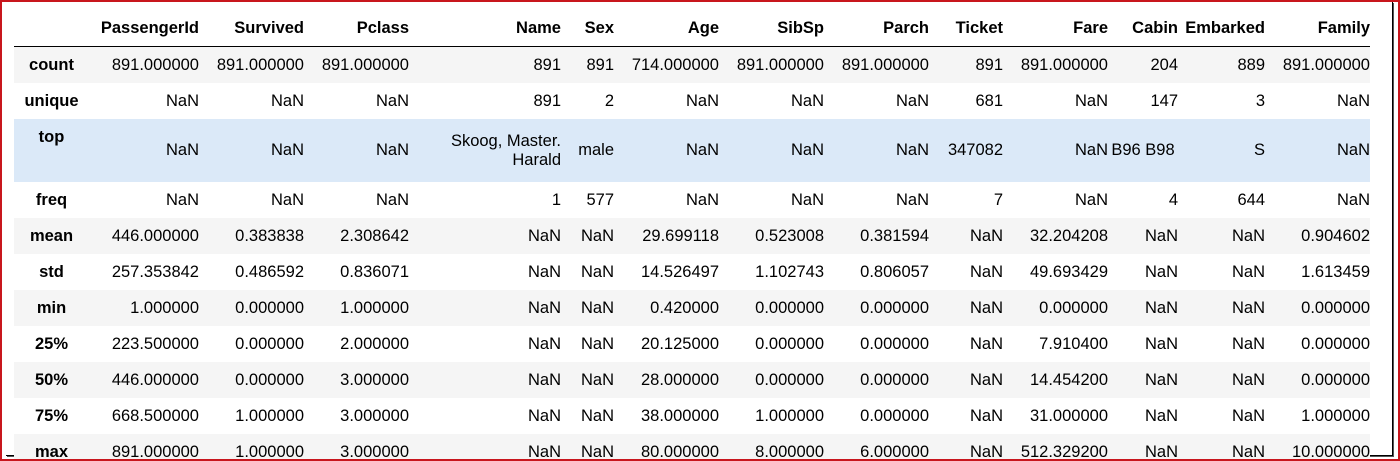 Image resolution: width=1400 pixels, height=461 pixels. What do you see at coordinates (989, 100) in the screenshot?
I see `cell-ticket: 681` at bounding box center [989, 100].